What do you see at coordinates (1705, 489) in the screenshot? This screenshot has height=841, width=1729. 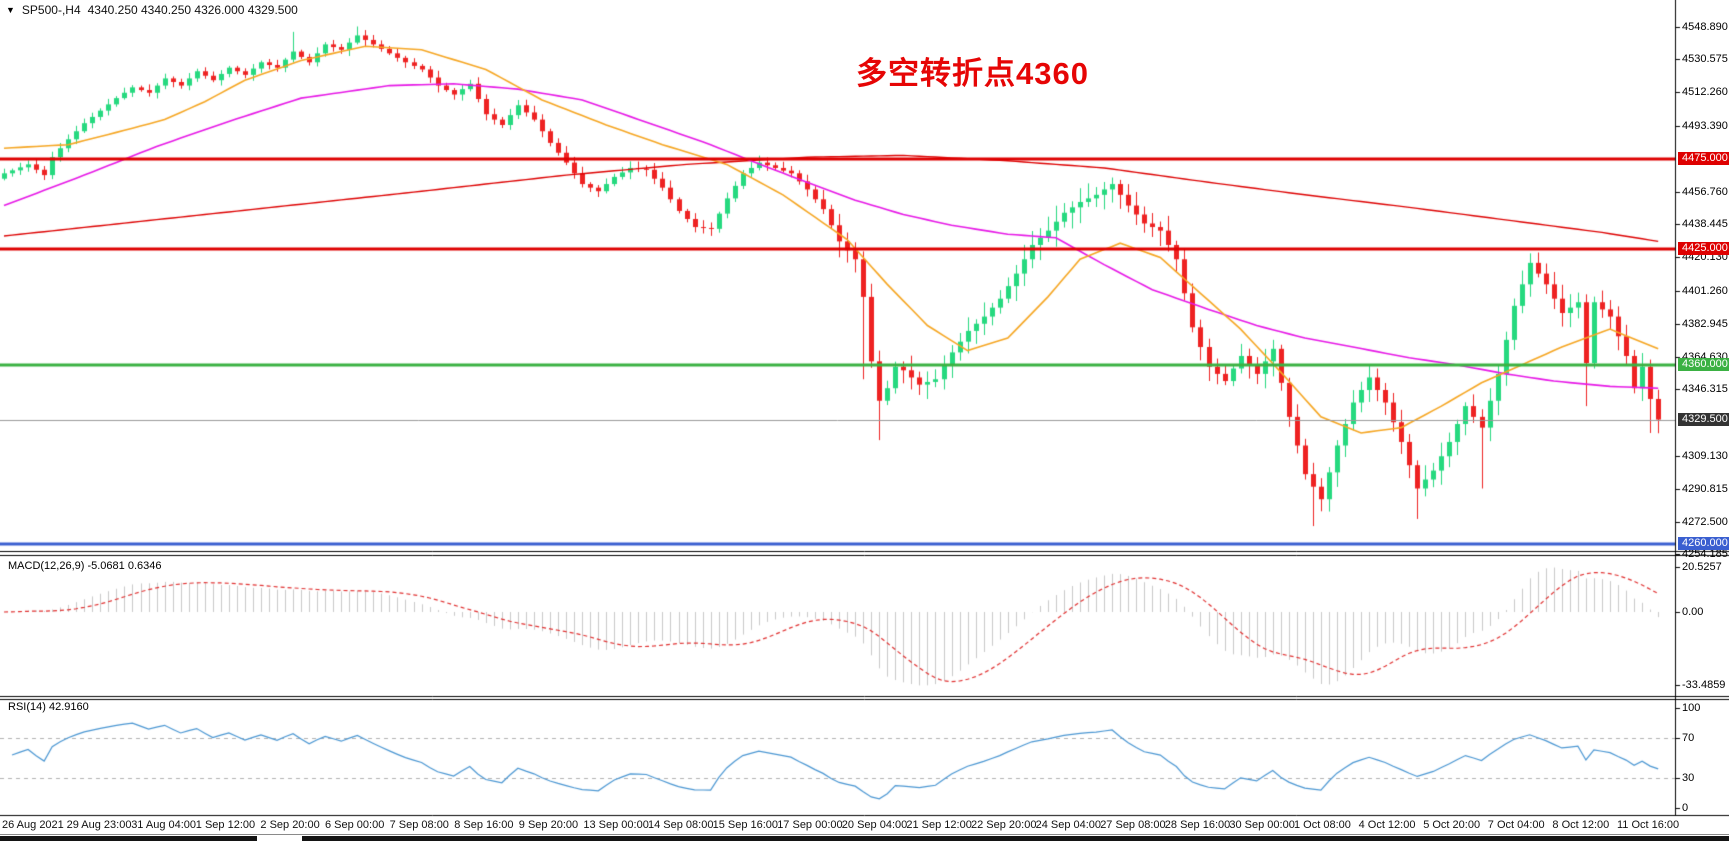 I see `price-tick-label: 4290.815` at bounding box center [1705, 489].